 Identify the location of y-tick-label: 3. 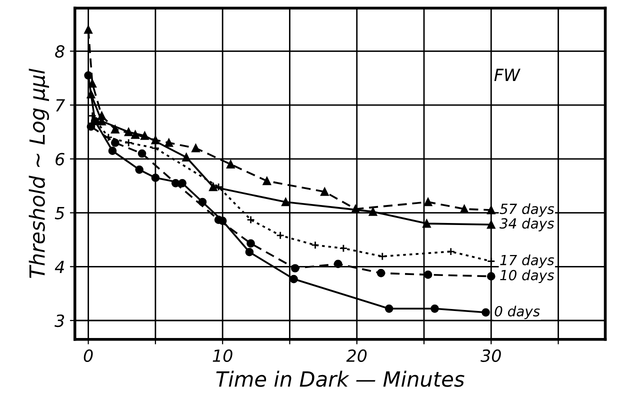
(59, 321).